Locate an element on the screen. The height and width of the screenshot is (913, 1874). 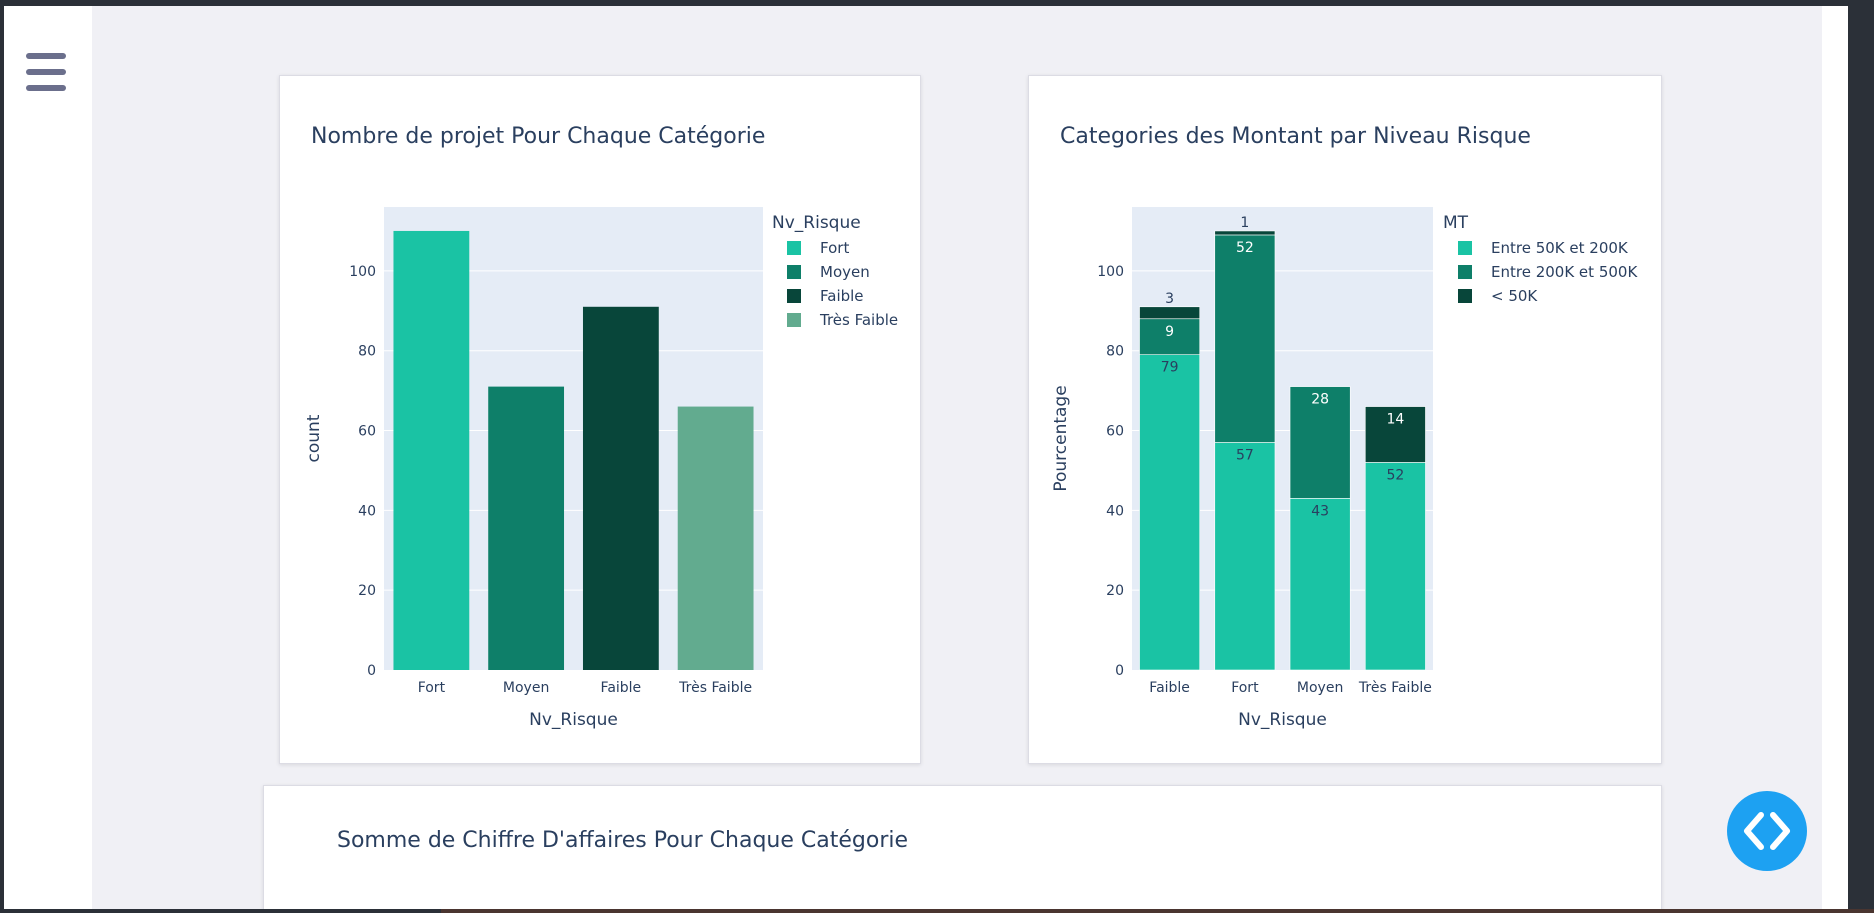
chart-title: Categories des Montant par Niveau Risque is located at coordinates (1295, 136).